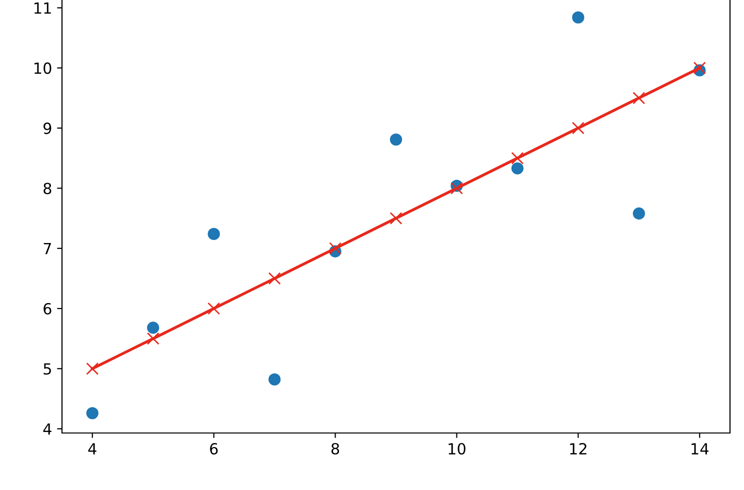 This screenshot has height=490, width=744. What do you see at coordinates (47, 248) in the screenshot?
I see `y-tick-label: 7` at bounding box center [47, 248].